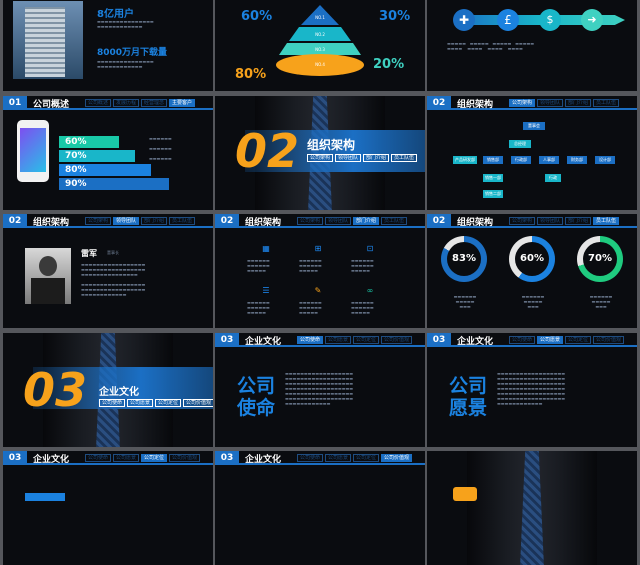  I want to click on tab-philosophy: 经营理念, so click(154, 103).